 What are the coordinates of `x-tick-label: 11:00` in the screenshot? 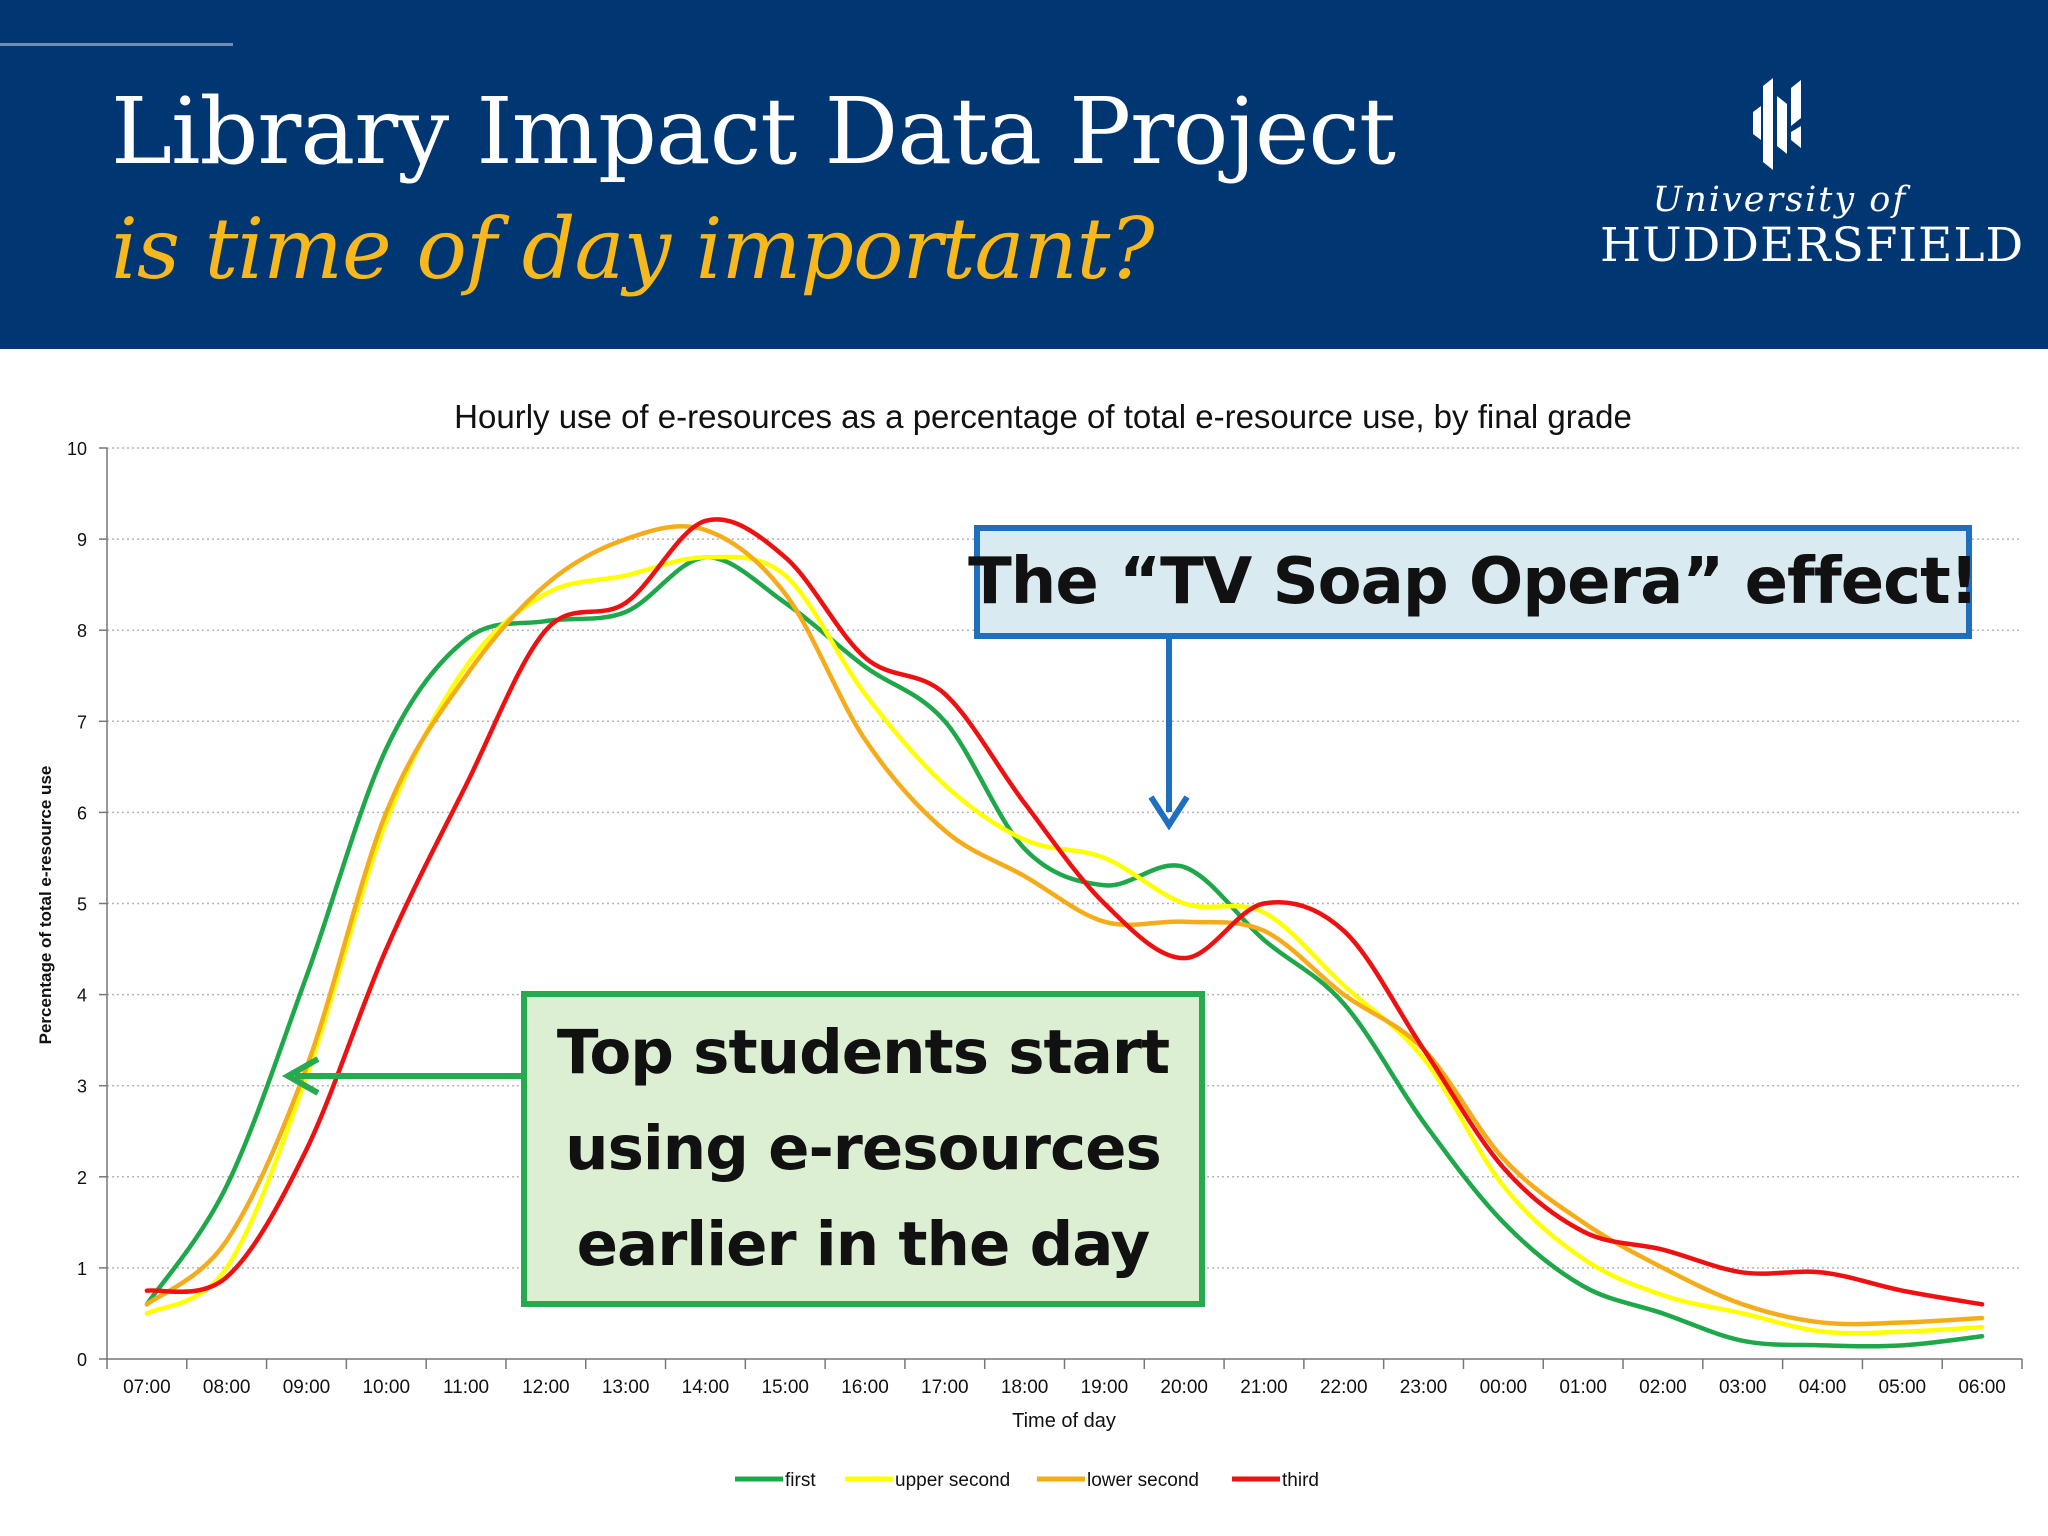 It's located at (466, 1387).